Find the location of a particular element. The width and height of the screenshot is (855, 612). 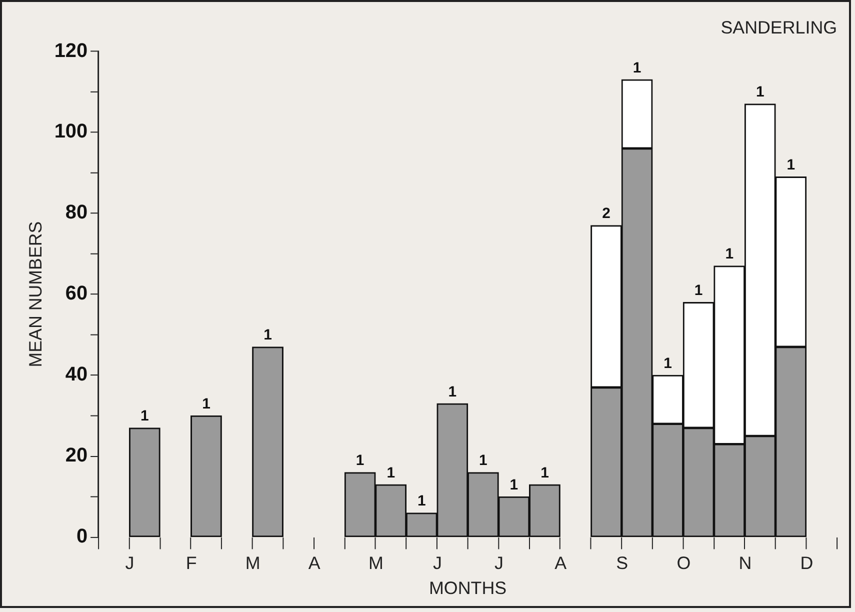

y-tick-label: 60 is located at coordinates (76, 293).